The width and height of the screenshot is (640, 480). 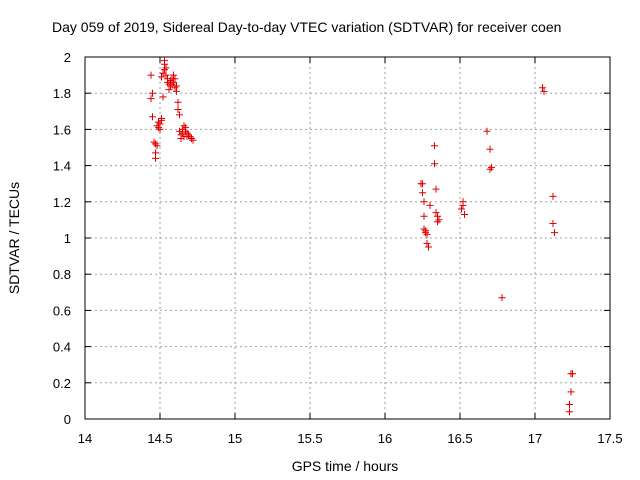 What do you see at coordinates (62, 310) in the screenshot?
I see `y-tick-label: 0.6` at bounding box center [62, 310].